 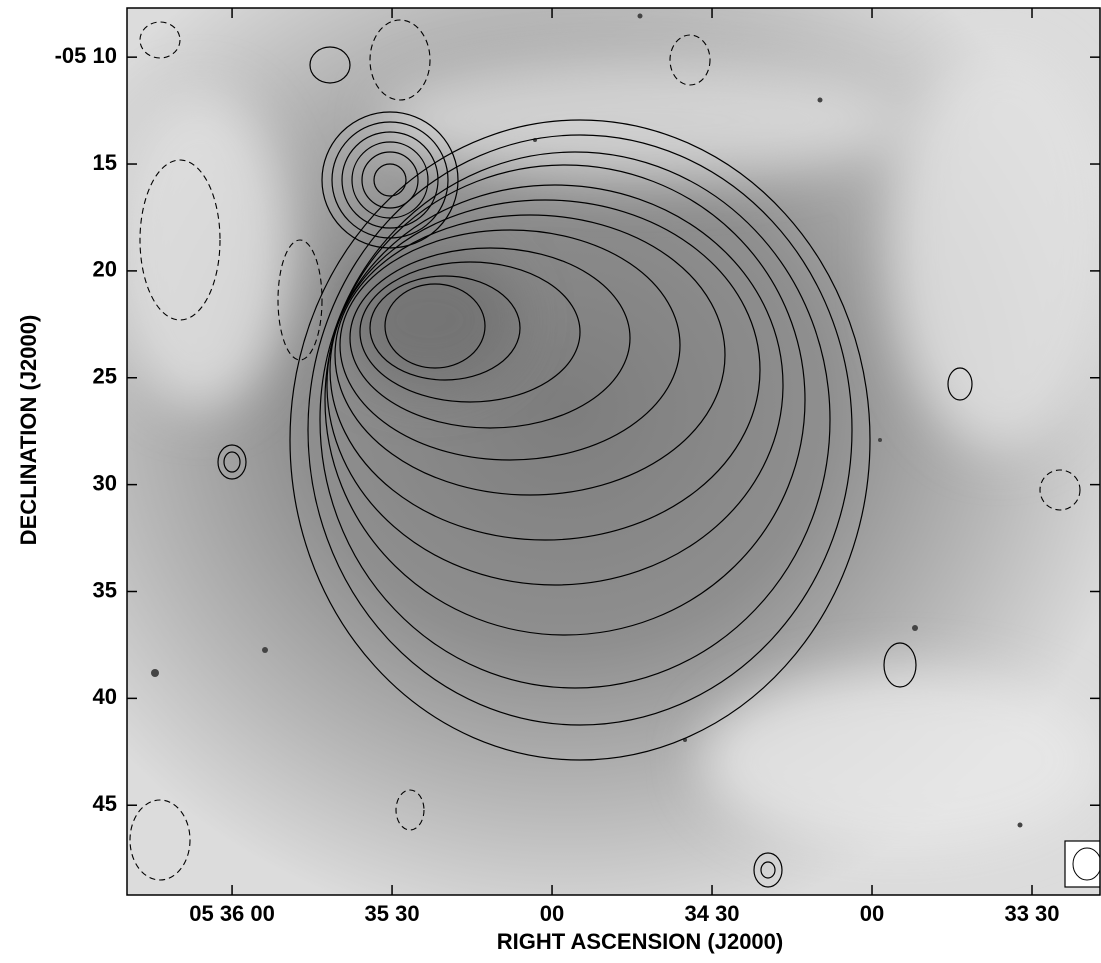 What do you see at coordinates (105, 696) in the screenshot?
I see `y-tick-label: 40` at bounding box center [105, 696].